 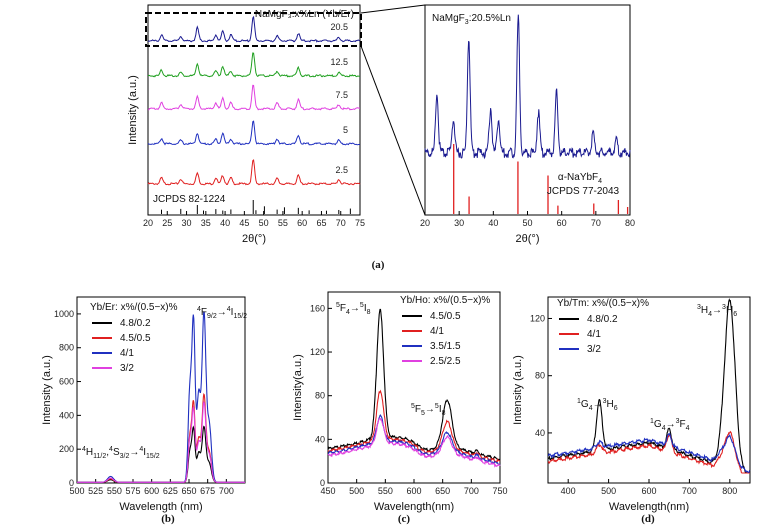 What do you see at coordinates (630, 223) in the screenshot?
I see `xrd-right-x-tick-label: 80` at bounding box center [630, 223].